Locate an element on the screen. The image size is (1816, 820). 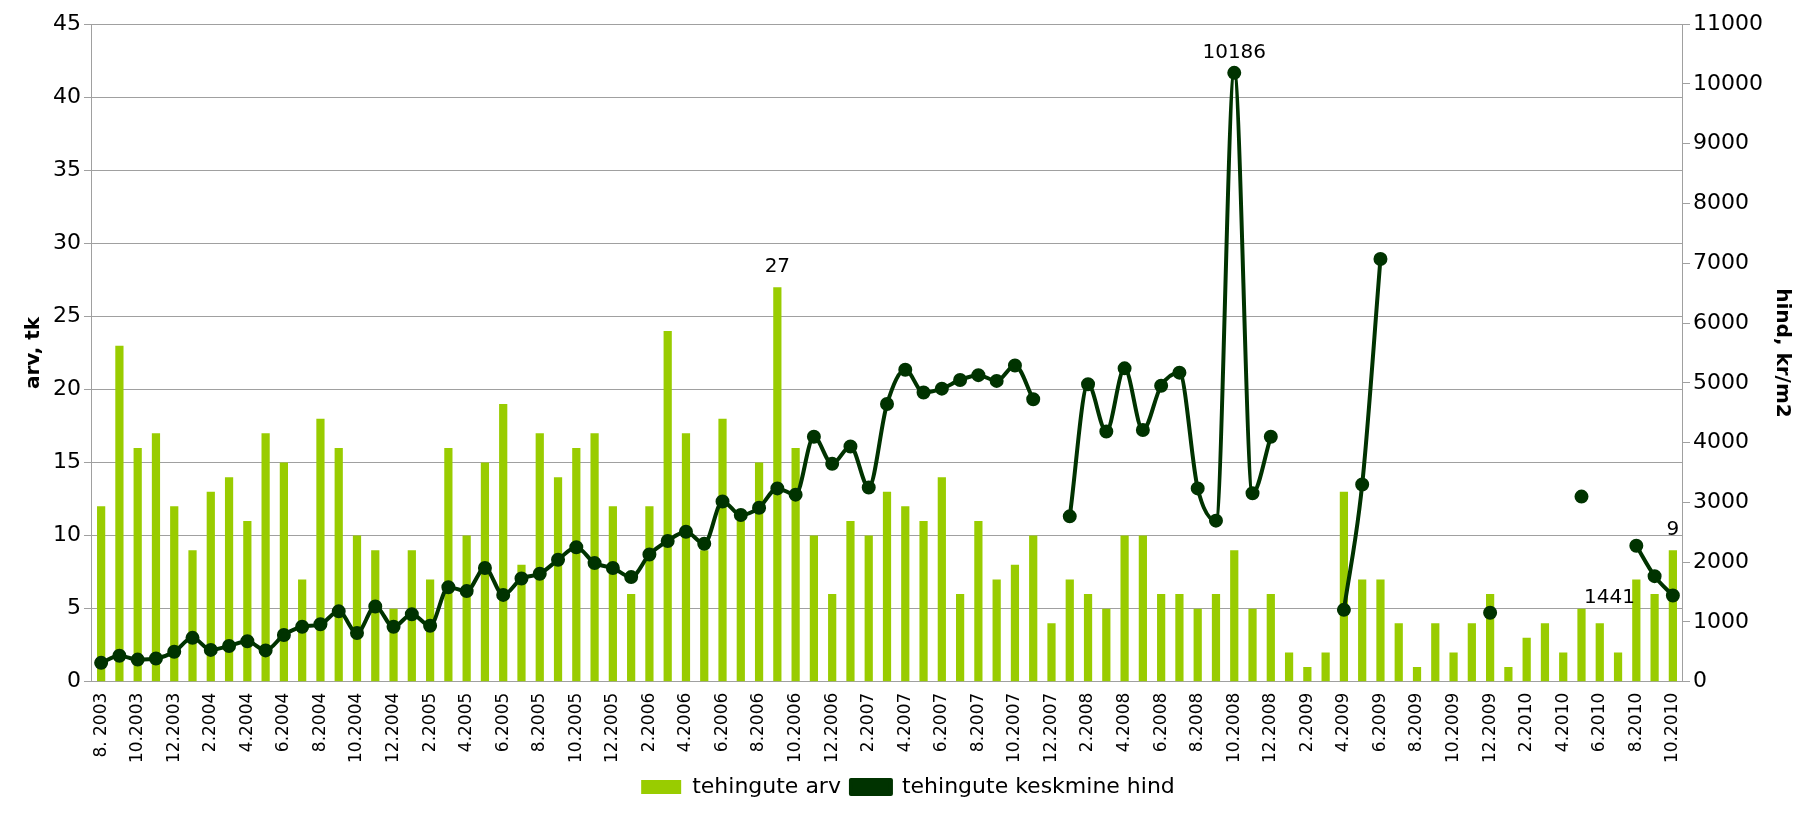
legend-label: tehingute arv is located at coordinates (766, 785).